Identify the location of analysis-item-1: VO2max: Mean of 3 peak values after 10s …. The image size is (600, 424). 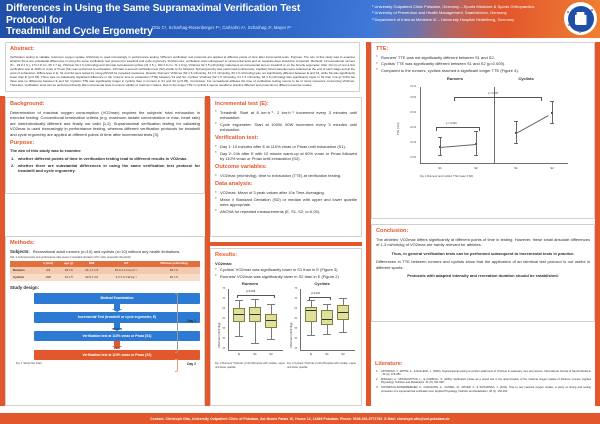
(286, 193).